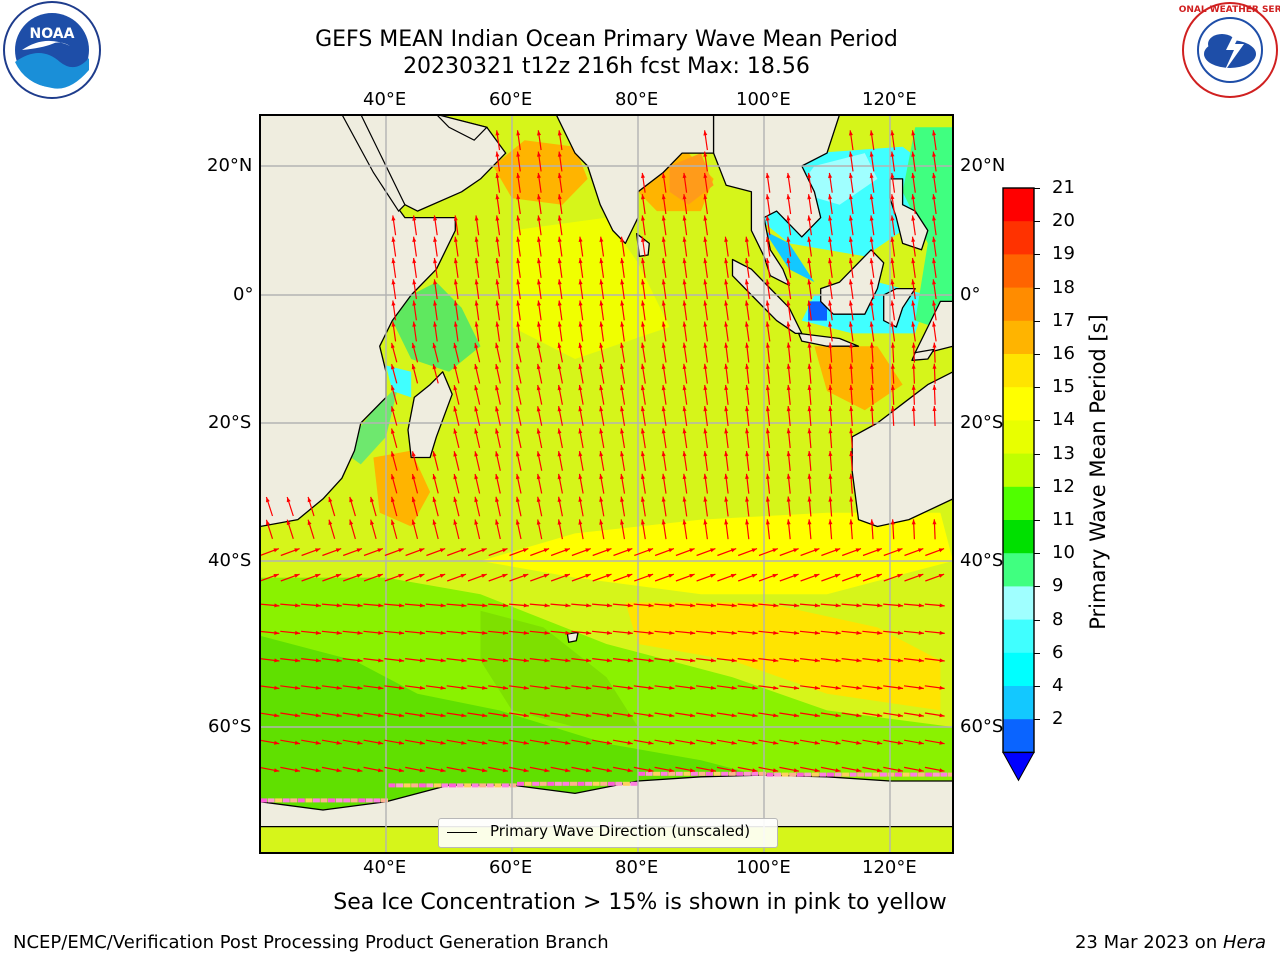 The width and height of the screenshot is (1280, 960). I want to click on field-patch, so click(789, 256).